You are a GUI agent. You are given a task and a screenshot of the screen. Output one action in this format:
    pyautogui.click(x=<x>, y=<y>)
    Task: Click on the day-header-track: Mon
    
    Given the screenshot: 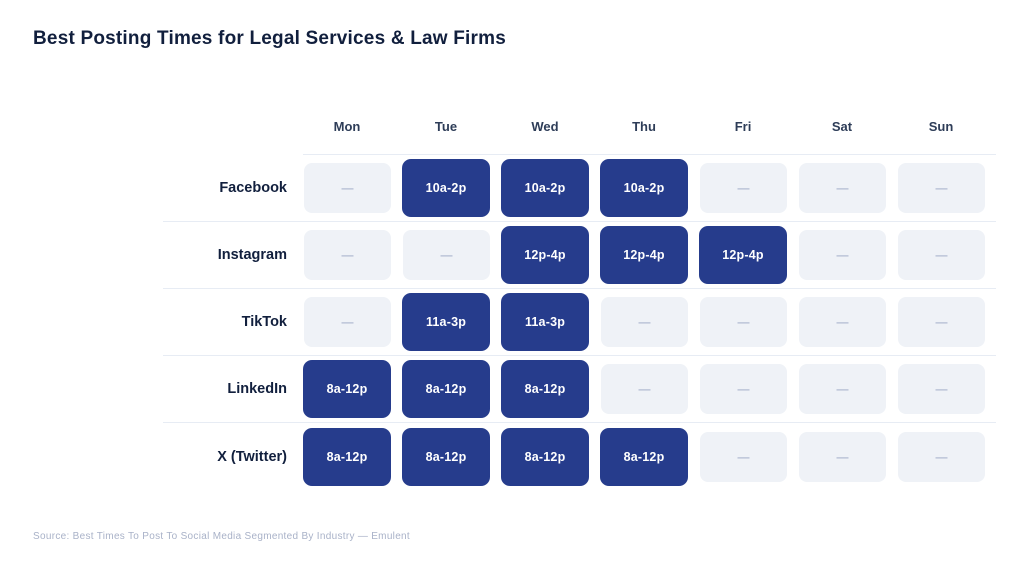 What is the action you would take?
    pyautogui.click(x=352, y=130)
    